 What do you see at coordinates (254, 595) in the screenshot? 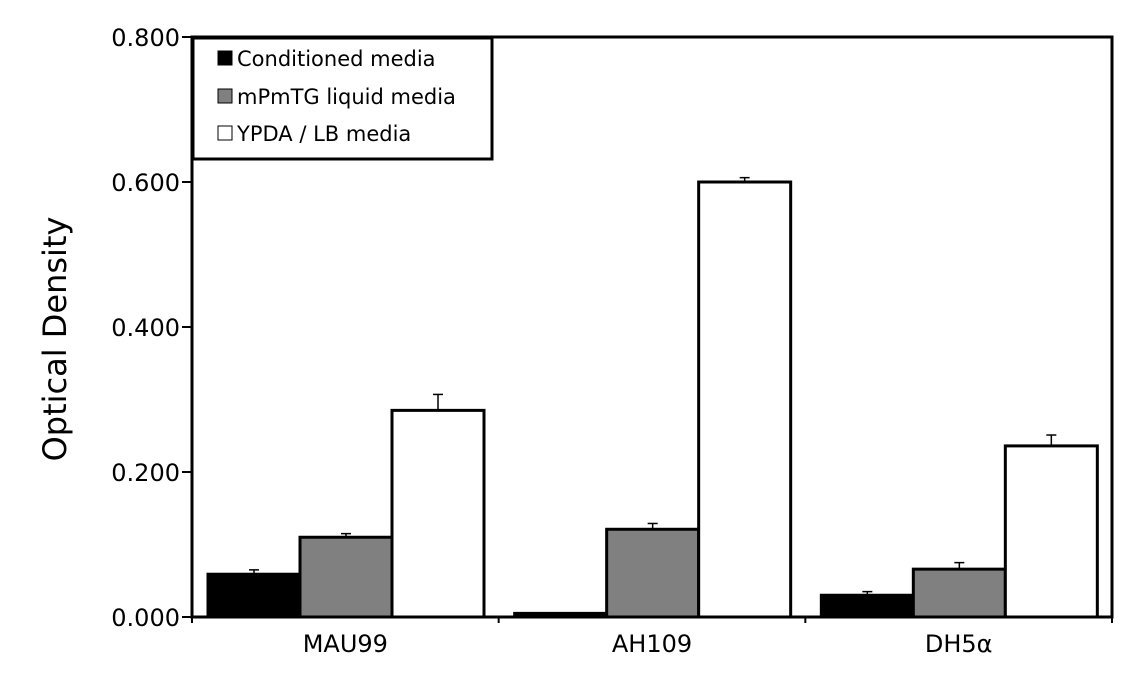
I see `bar-conditioned-media-mau99` at bounding box center [254, 595].